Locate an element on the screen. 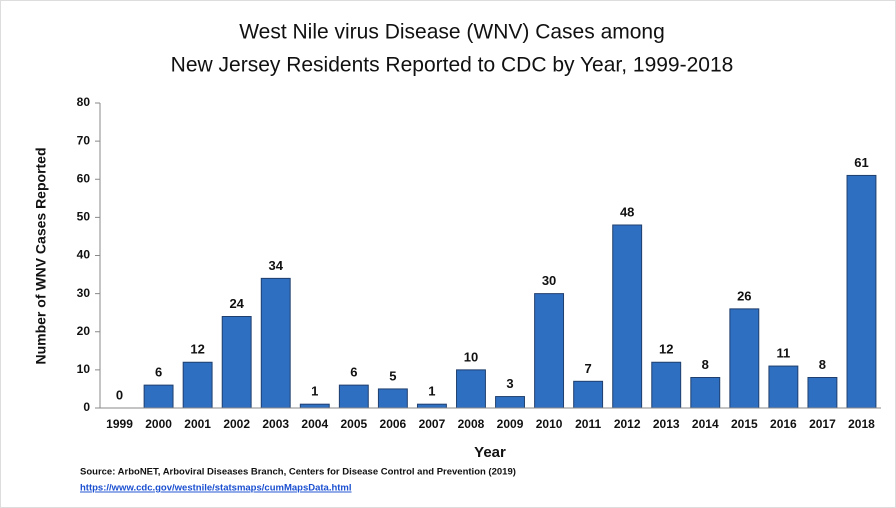 The image size is (896, 508). x-tick-label: 2002 is located at coordinates (236, 424).